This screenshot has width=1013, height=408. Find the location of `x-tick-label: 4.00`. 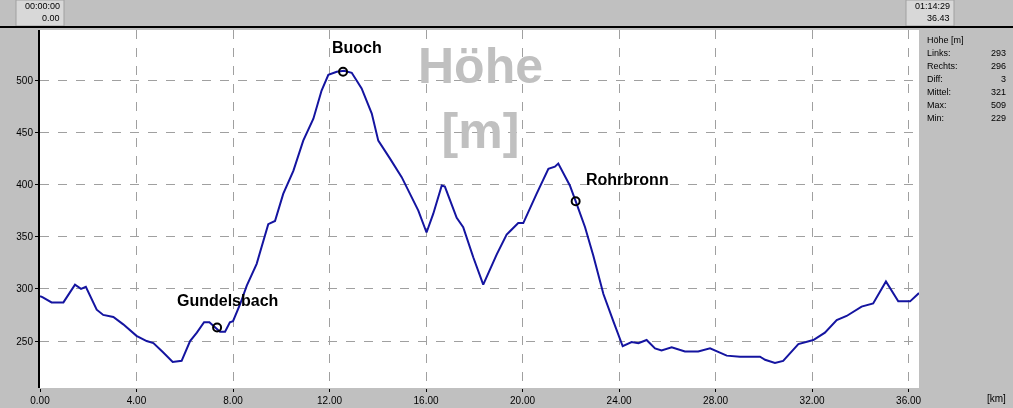

x-tick-label: 4.00 is located at coordinates (136, 400).